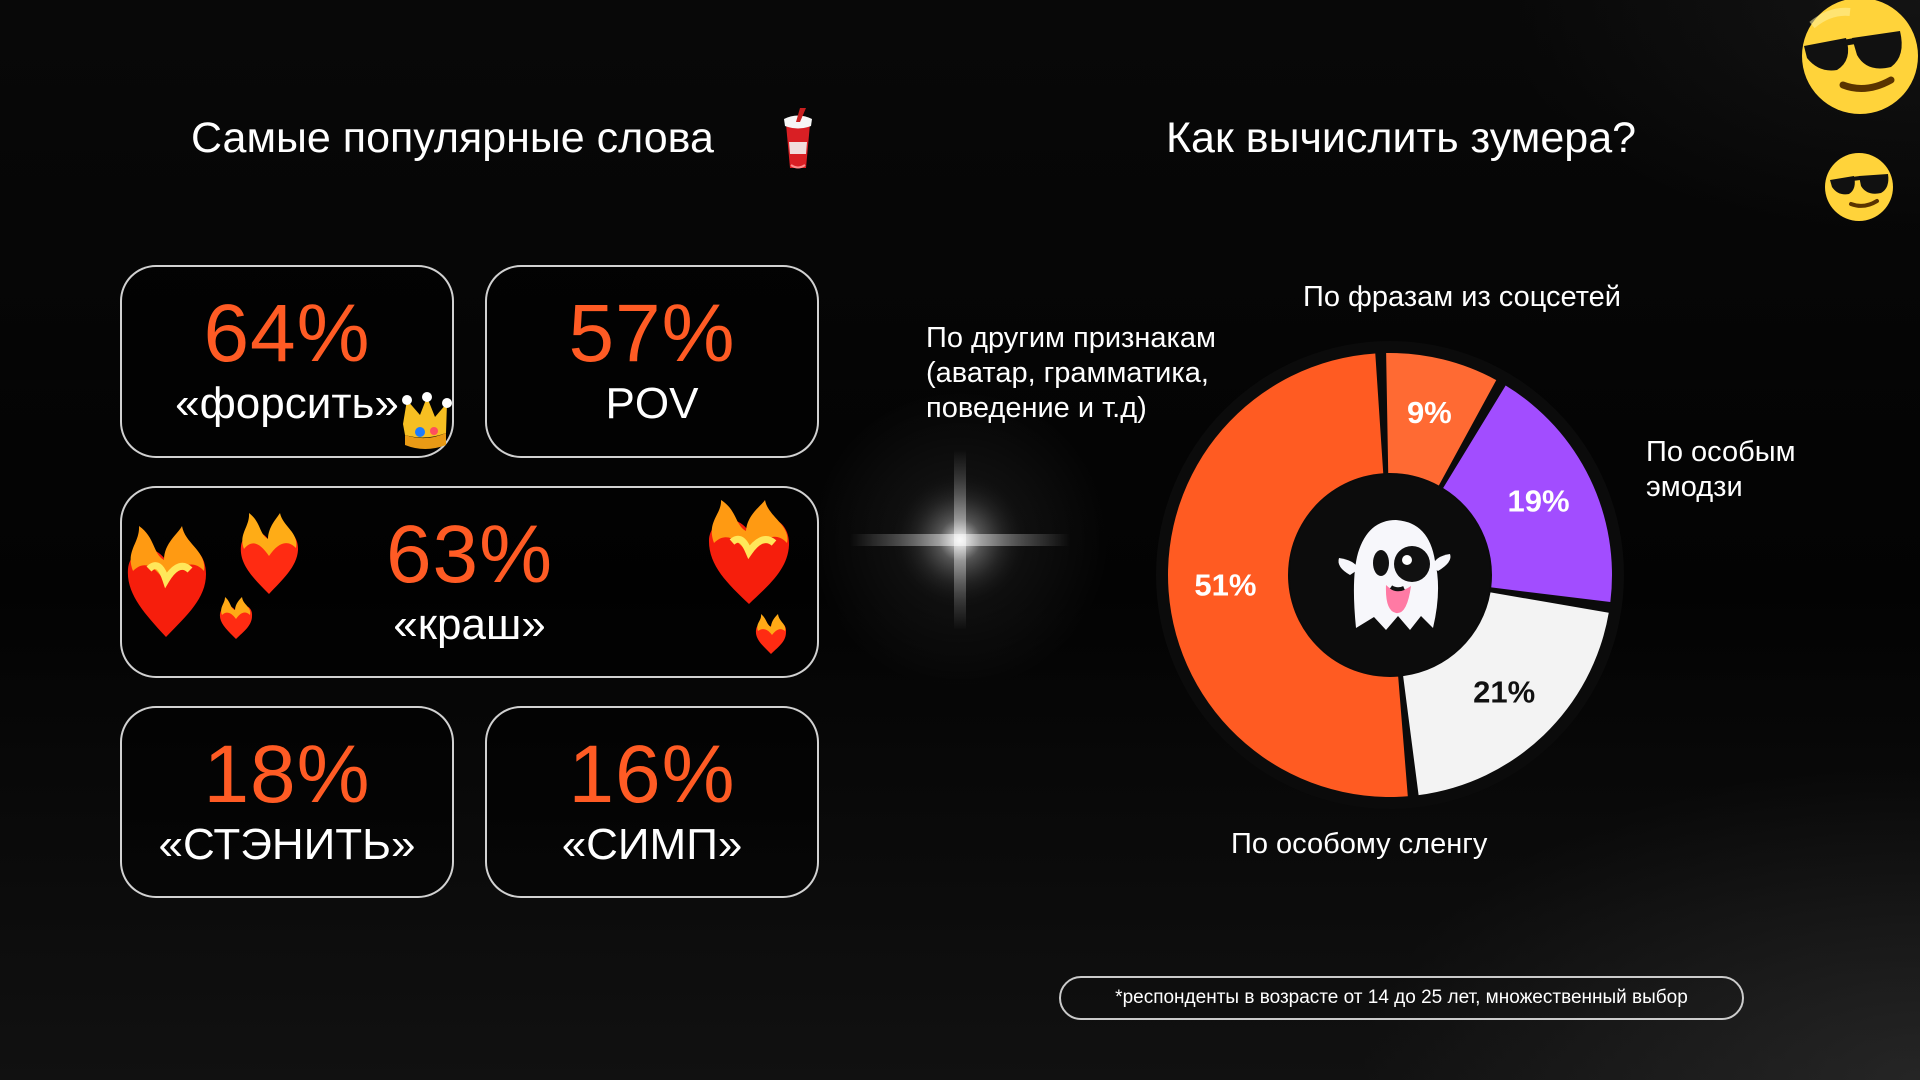 The width and height of the screenshot is (1920, 1080). I want to click on donut-slice-label: 19%, so click(1539, 500).